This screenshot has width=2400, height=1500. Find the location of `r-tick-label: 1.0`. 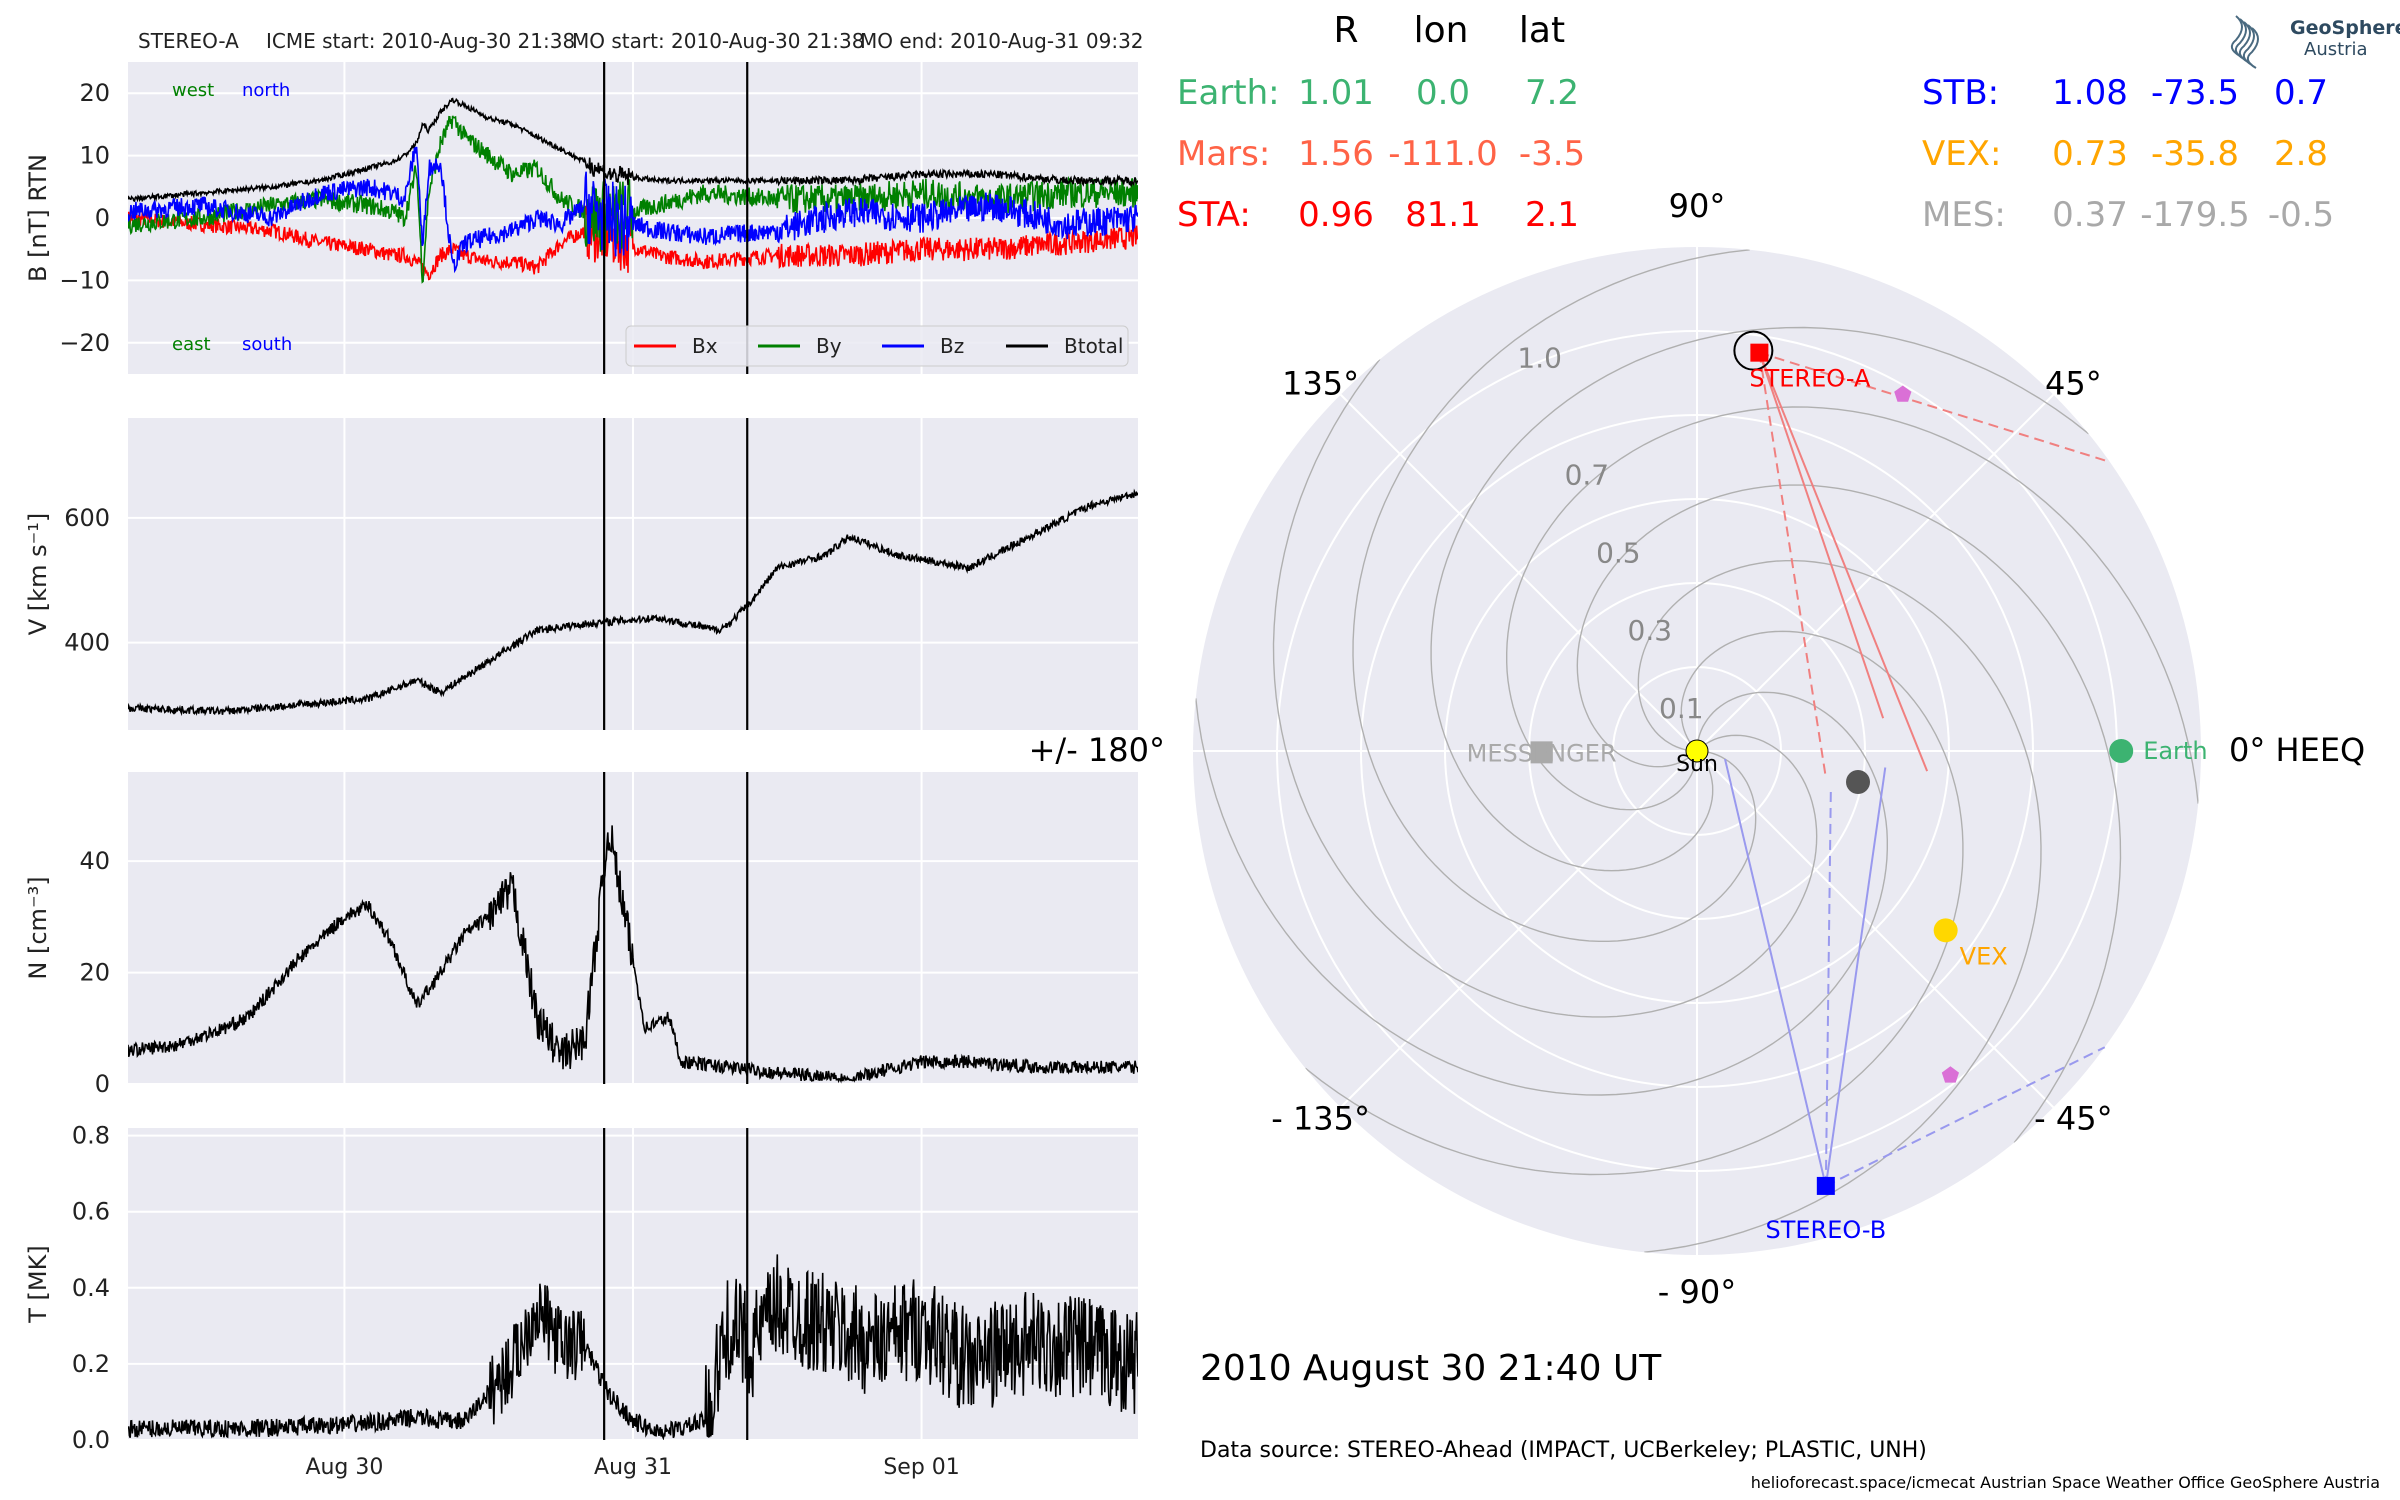

r-tick-label: 1.0 is located at coordinates (1539, 358).